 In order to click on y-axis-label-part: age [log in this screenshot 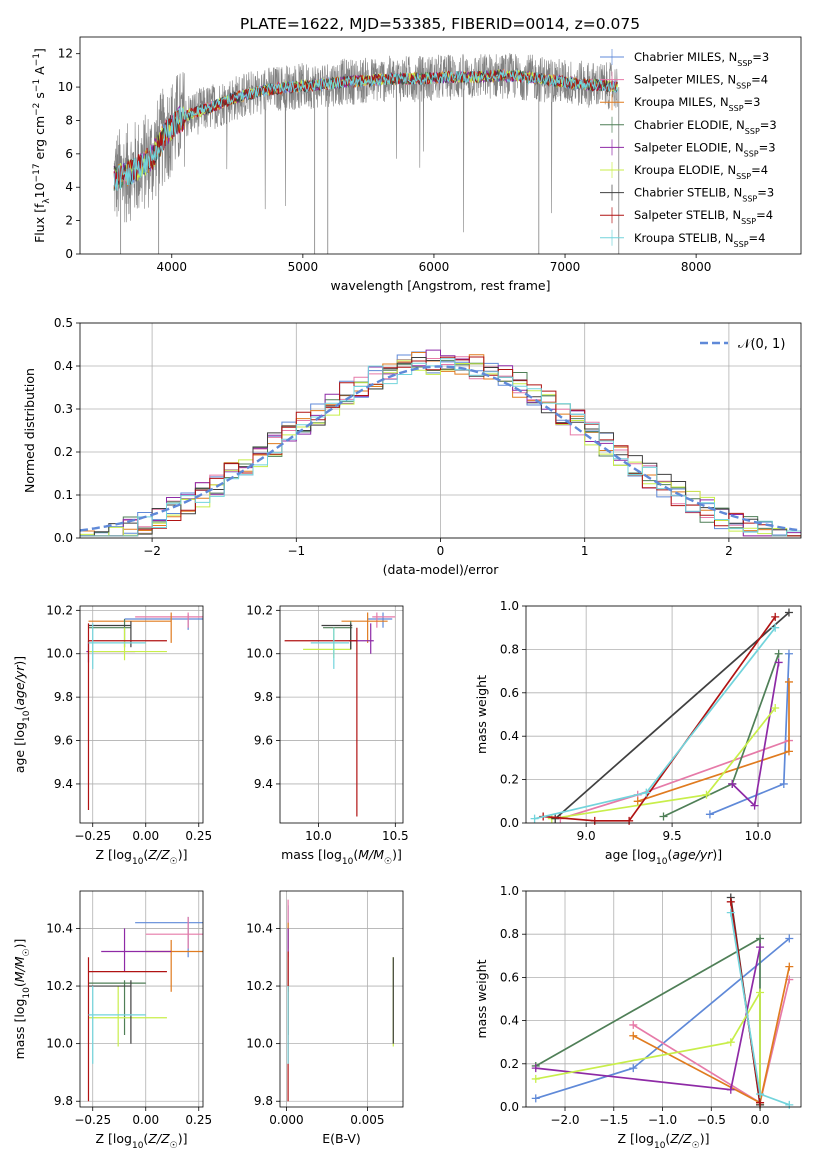, I will do `click(19, 747)`.